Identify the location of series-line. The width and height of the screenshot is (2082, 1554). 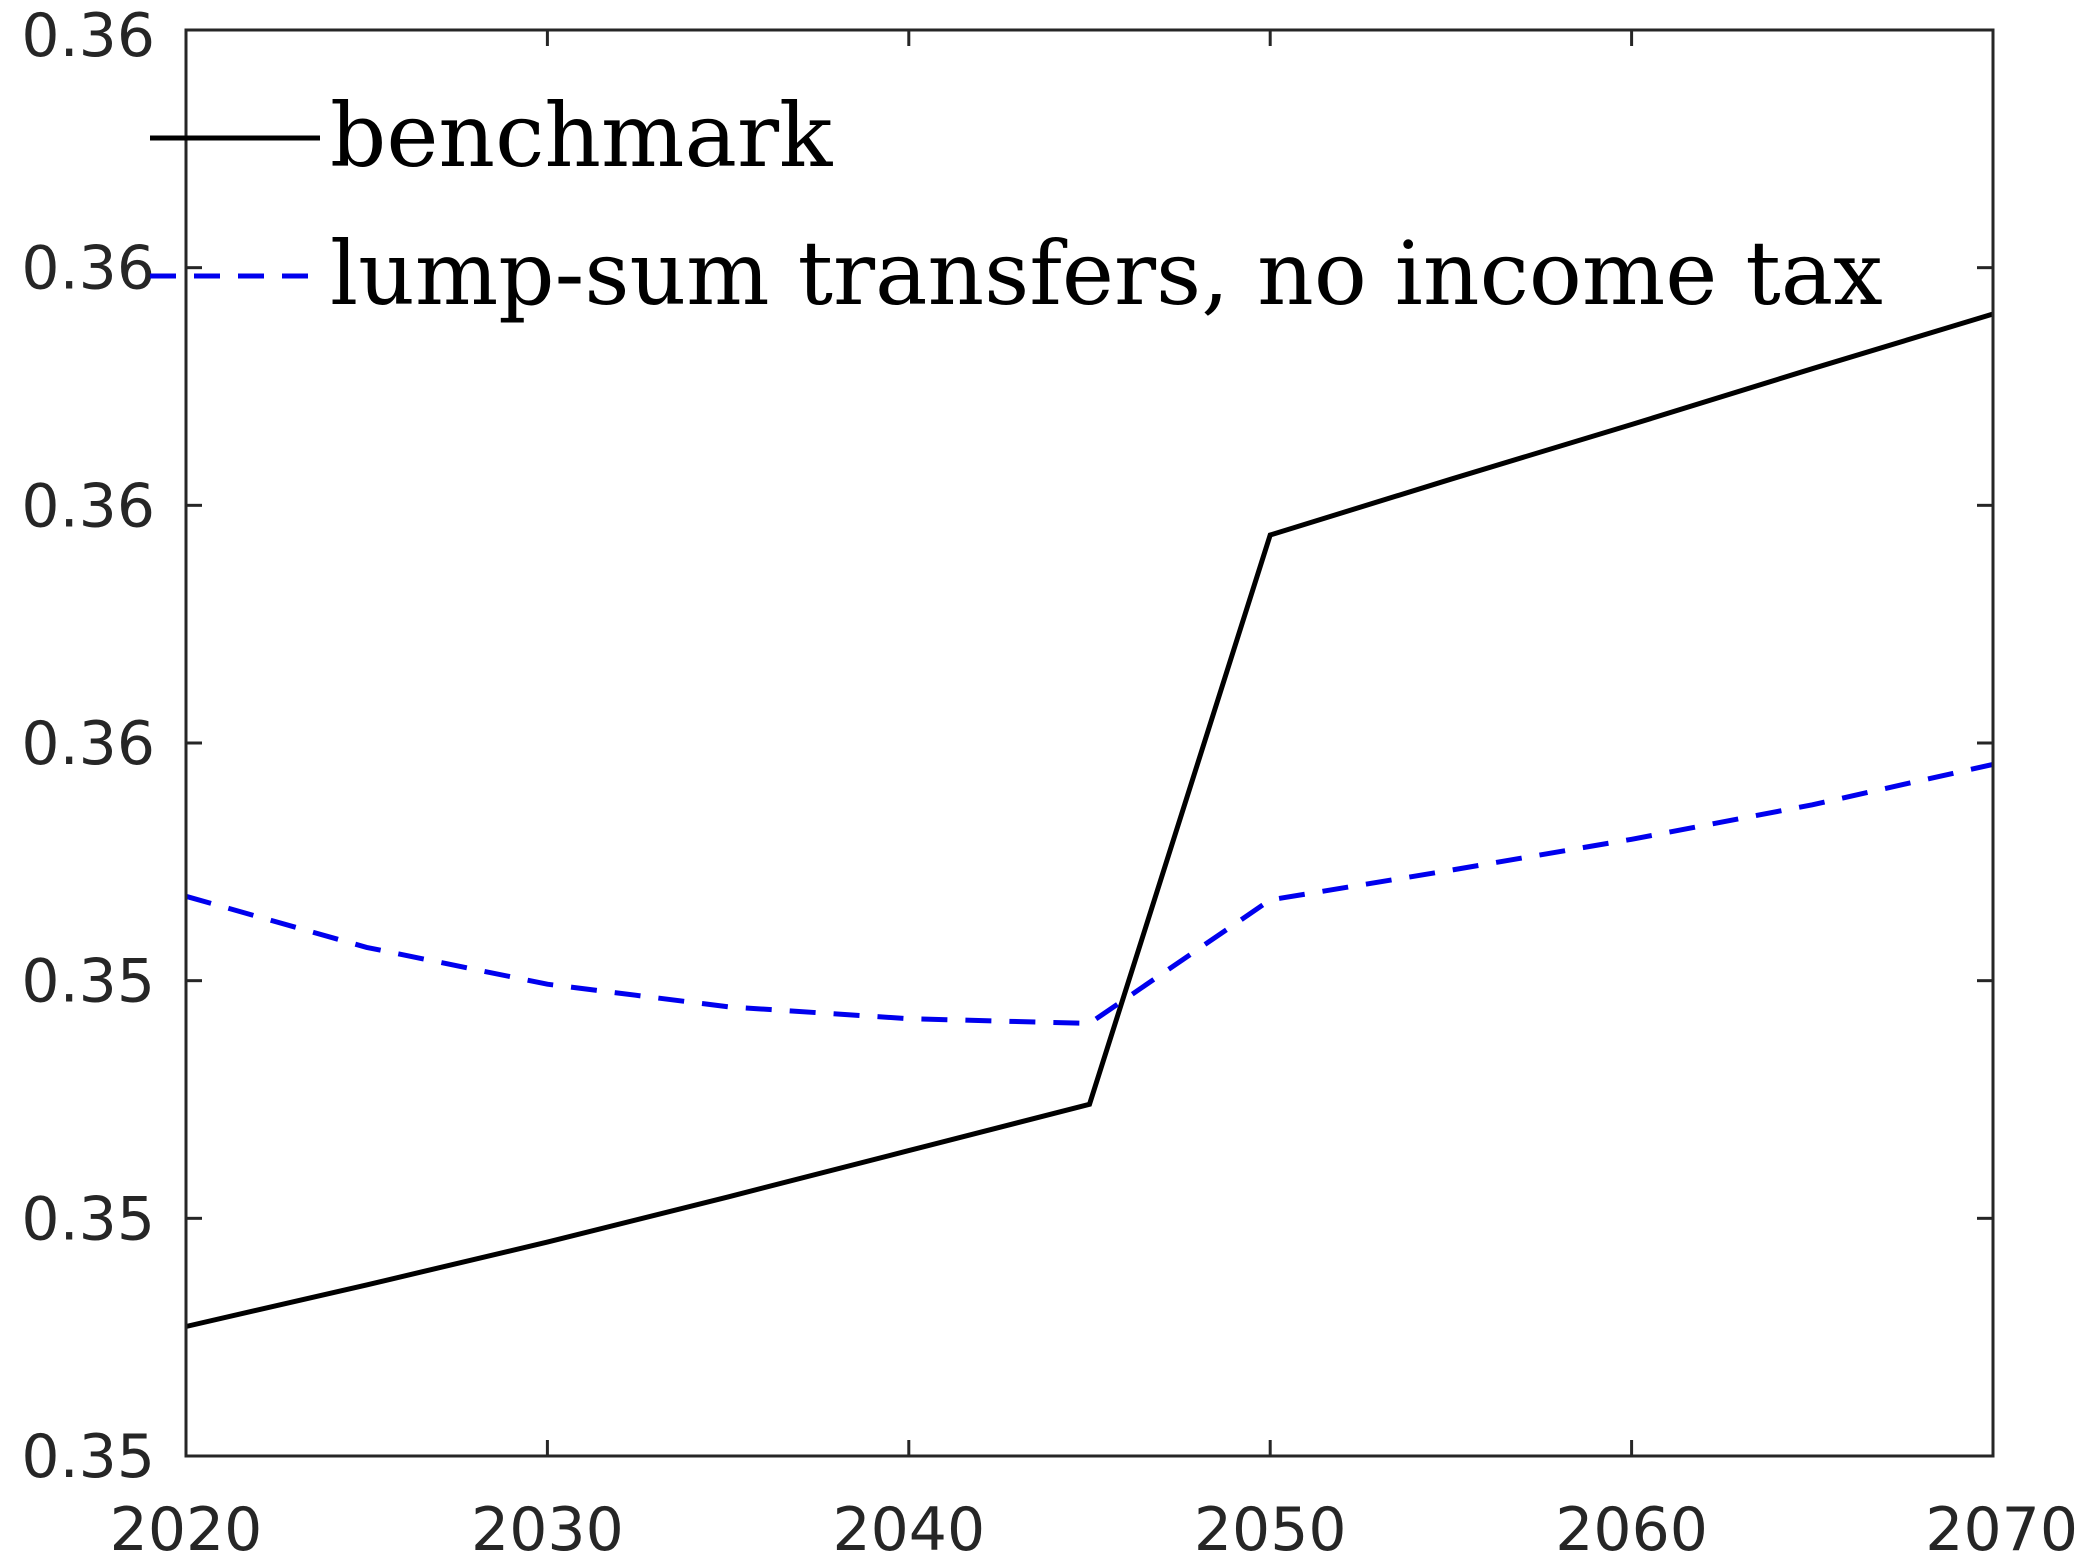
(1089, 893).